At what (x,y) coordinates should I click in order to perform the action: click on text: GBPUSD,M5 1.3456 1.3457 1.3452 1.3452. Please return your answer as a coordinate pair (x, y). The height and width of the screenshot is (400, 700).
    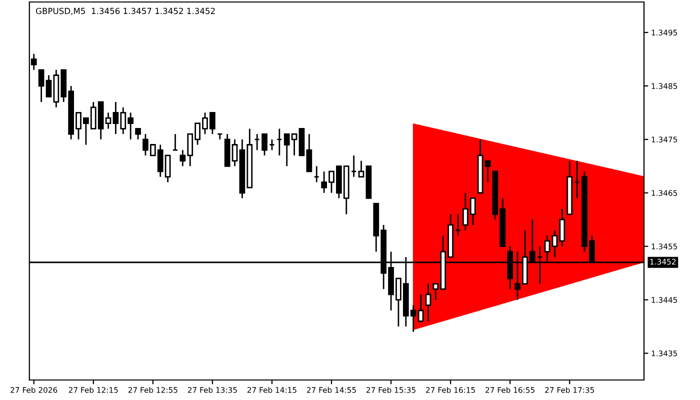
    Looking at the image, I should click on (125, 11).